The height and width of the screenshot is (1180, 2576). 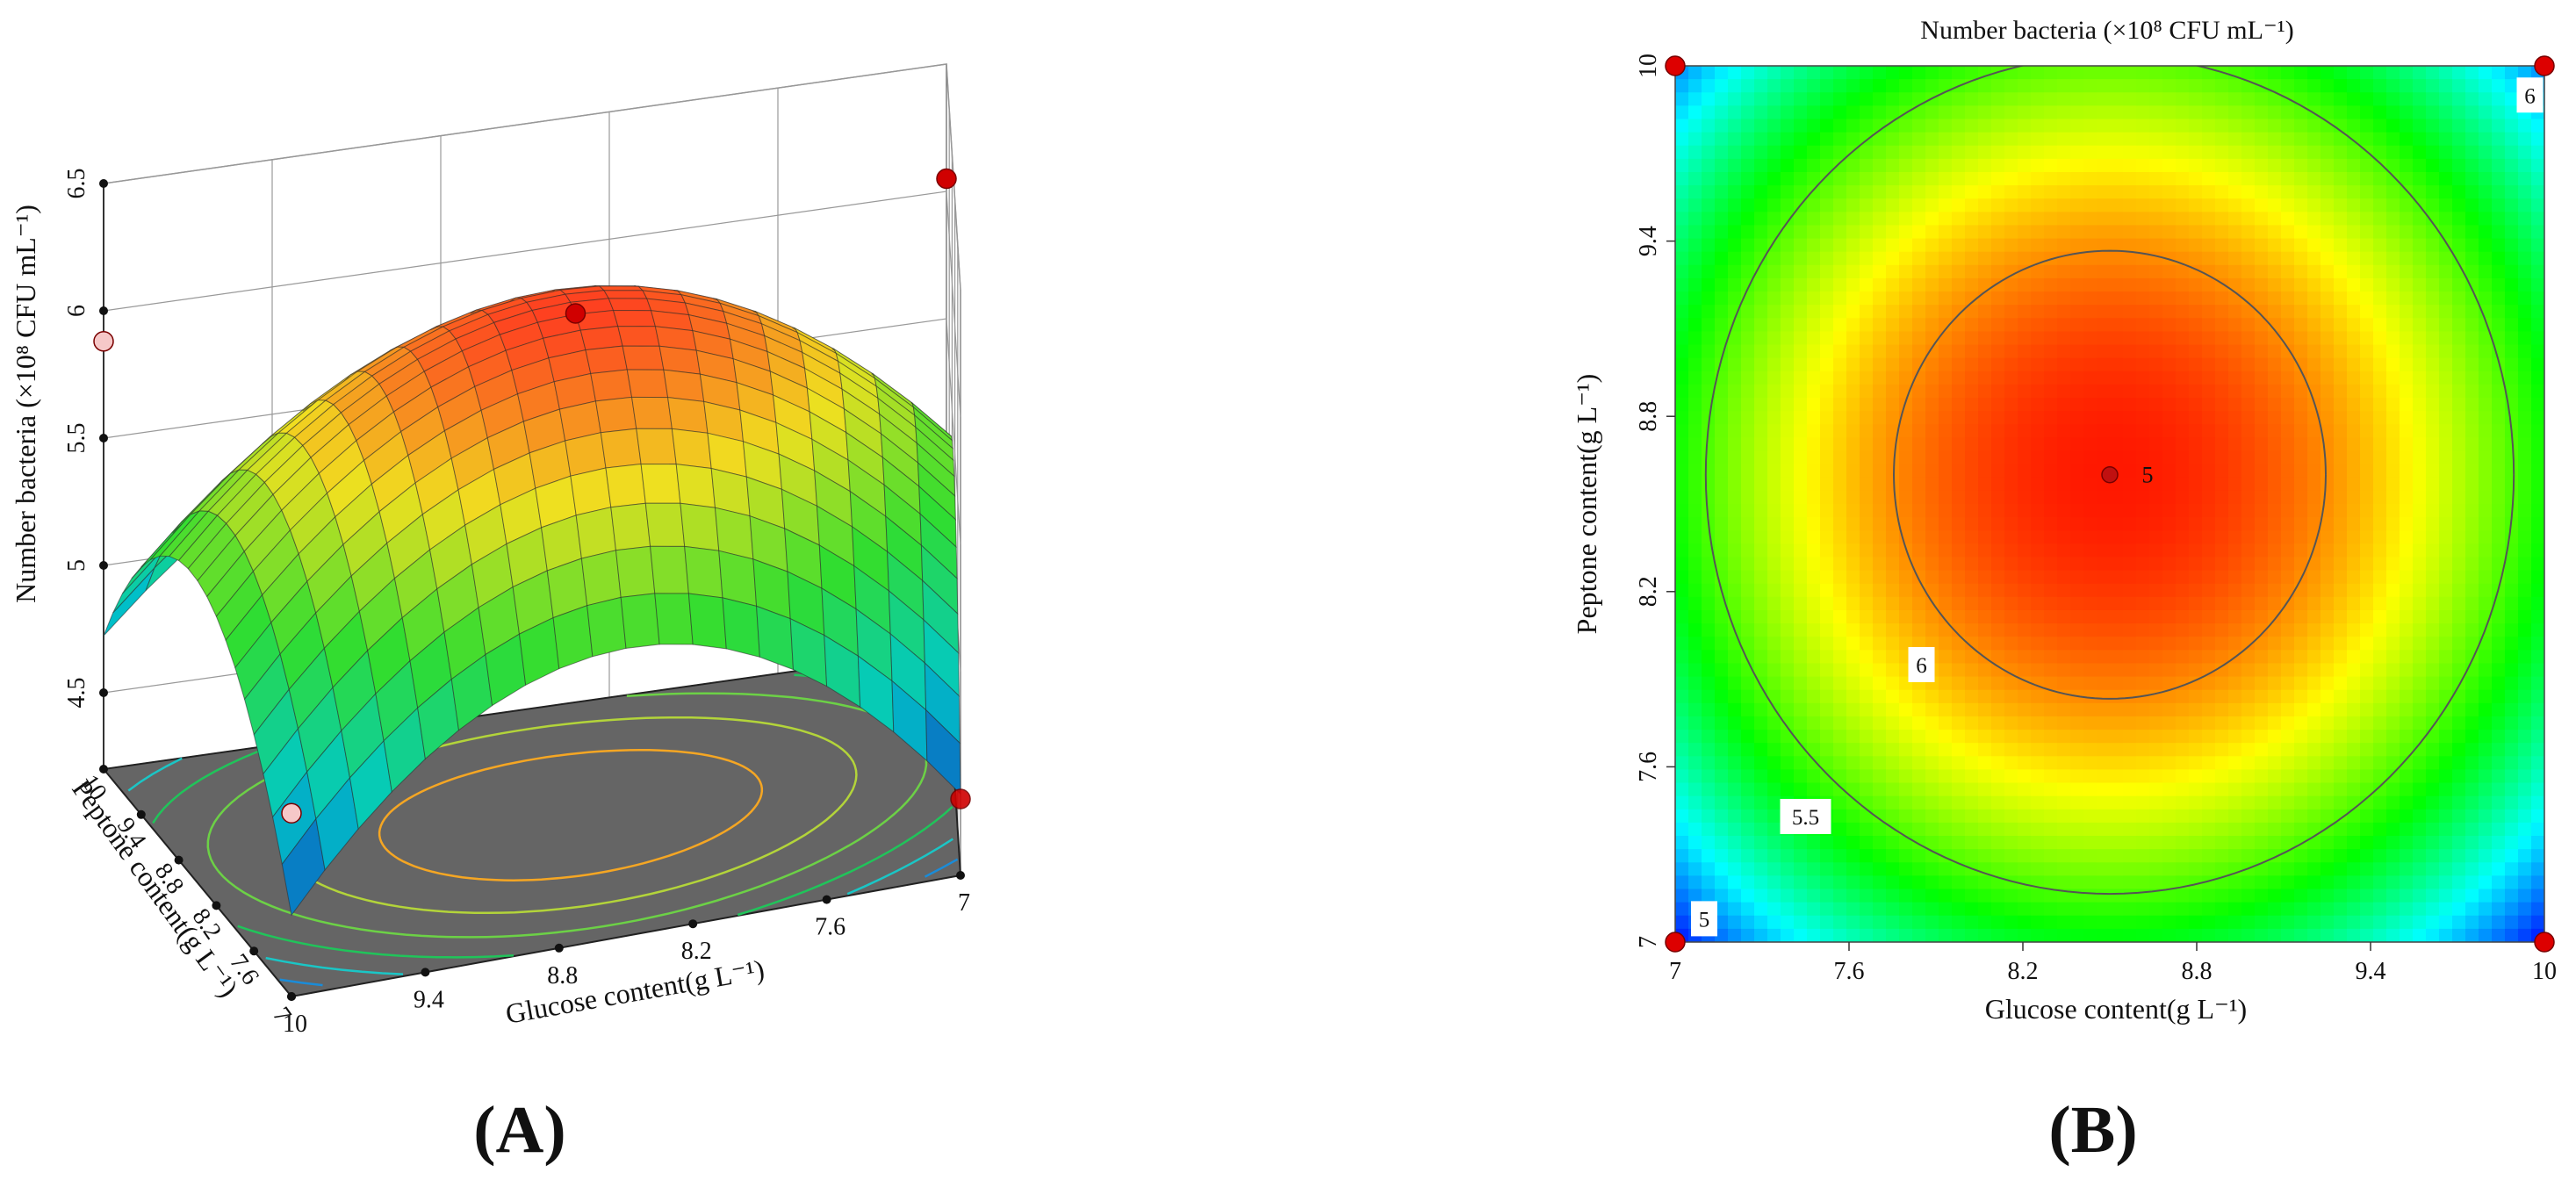 I want to click on surface-cell, so click(x=674, y=619).